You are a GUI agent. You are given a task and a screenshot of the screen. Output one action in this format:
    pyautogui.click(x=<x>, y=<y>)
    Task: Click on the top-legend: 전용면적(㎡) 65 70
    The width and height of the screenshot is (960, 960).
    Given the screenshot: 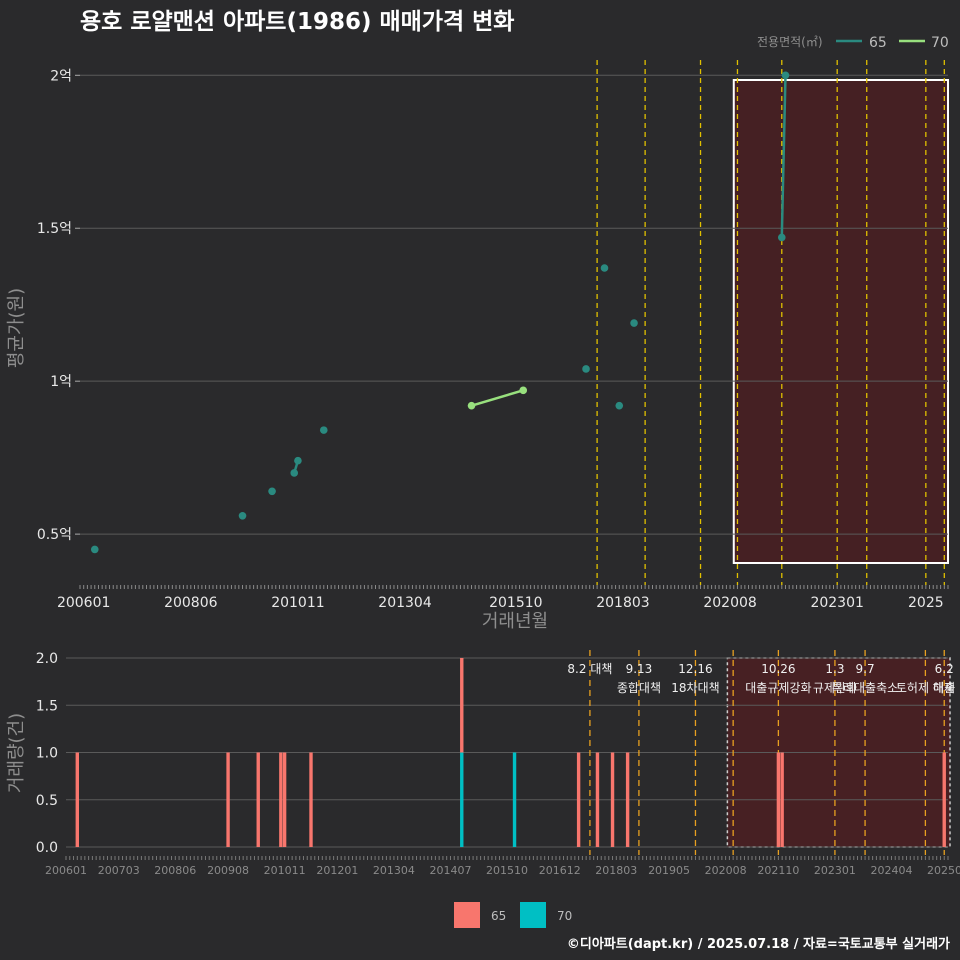 What is the action you would take?
    pyautogui.click(x=853, y=43)
    